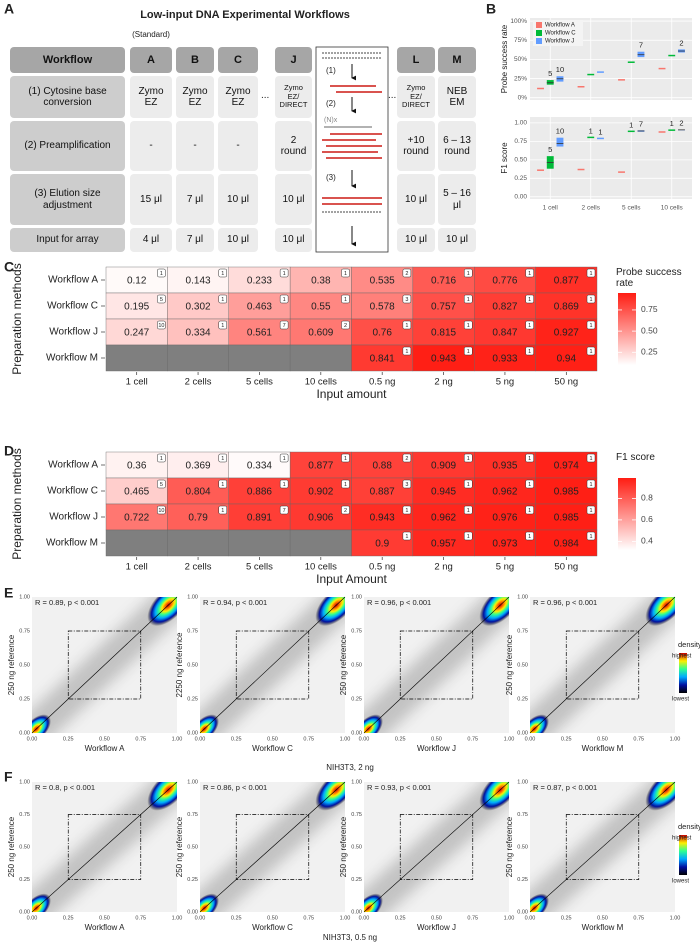 The image size is (700, 944). What do you see at coordinates (539, 41) in the screenshot?
I see `legend-swatch` at bounding box center [539, 41].